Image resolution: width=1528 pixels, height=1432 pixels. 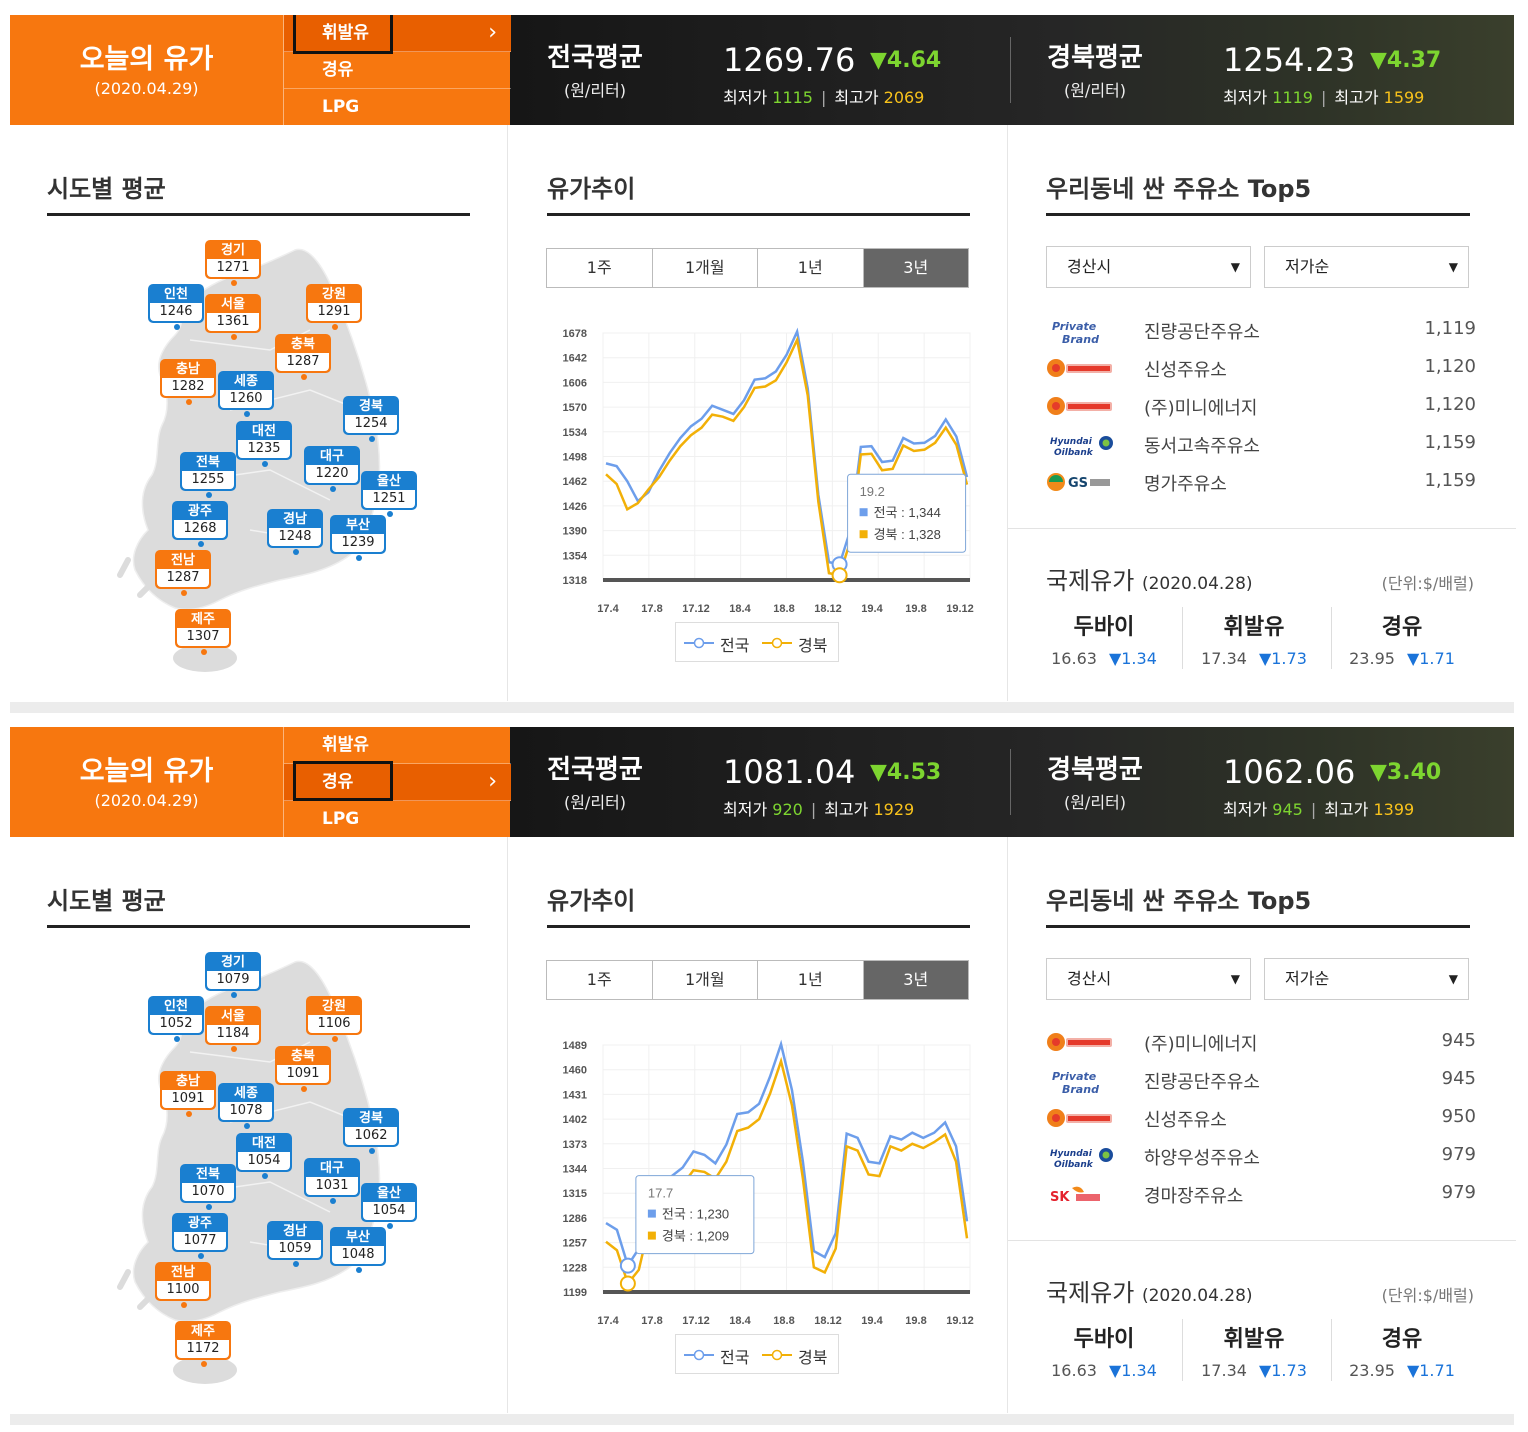 I want to click on station-row: SK 경마장주유소 979, so click(x=1261, y=1201).